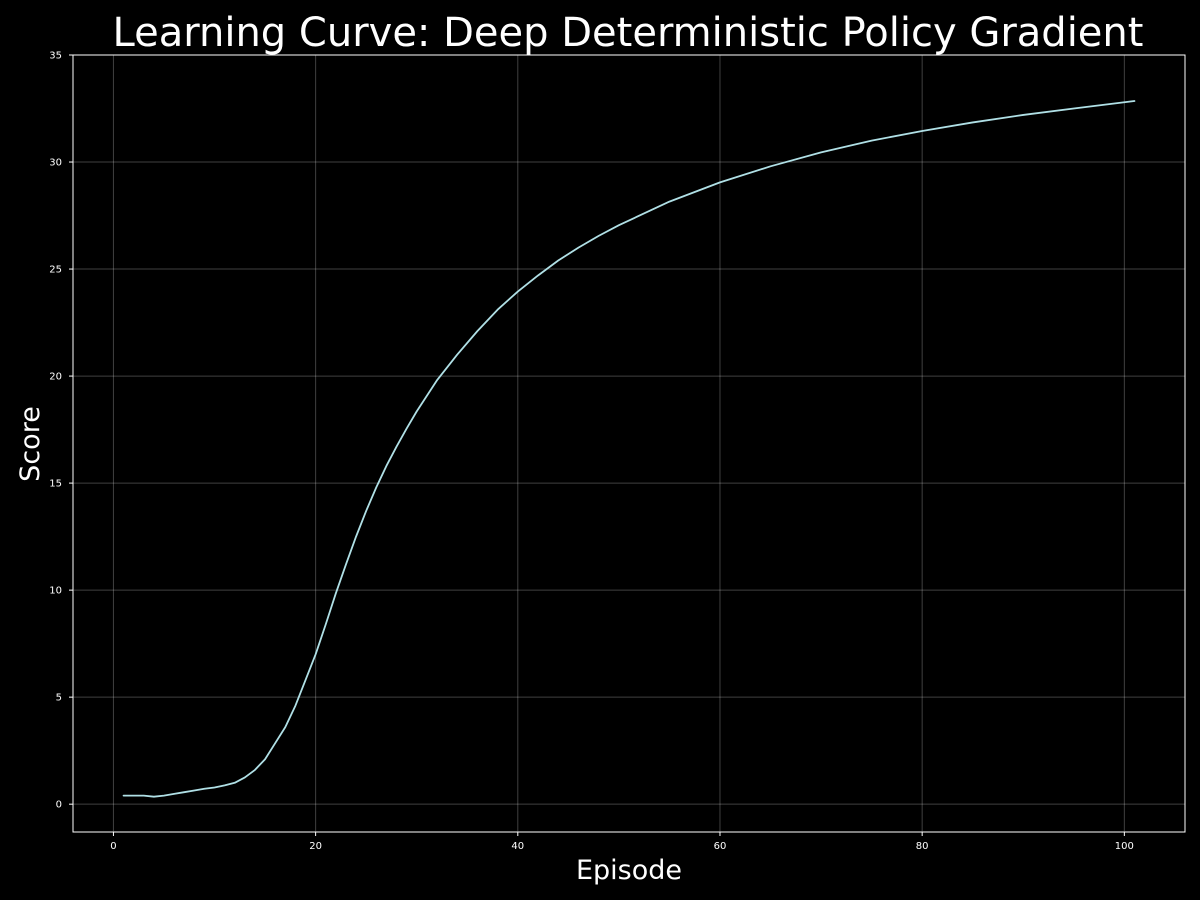 The width and height of the screenshot is (1200, 900). I want to click on x-axis-label: Episode, so click(629, 870).